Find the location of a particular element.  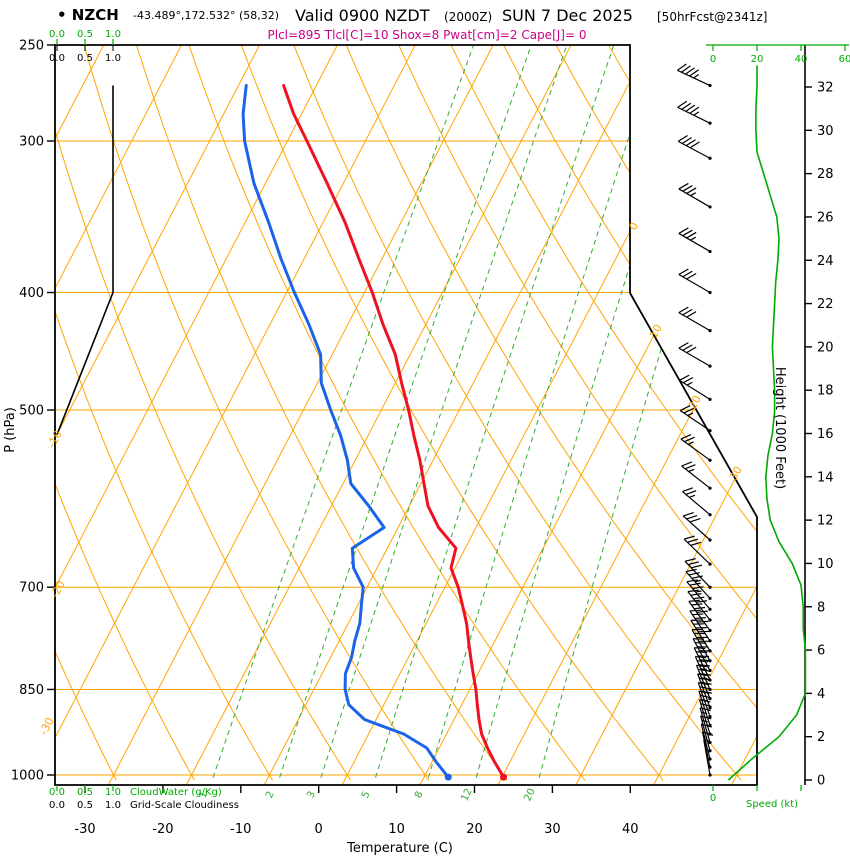

speed-axis-title: Speed (kt) is located at coordinates (772, 804).